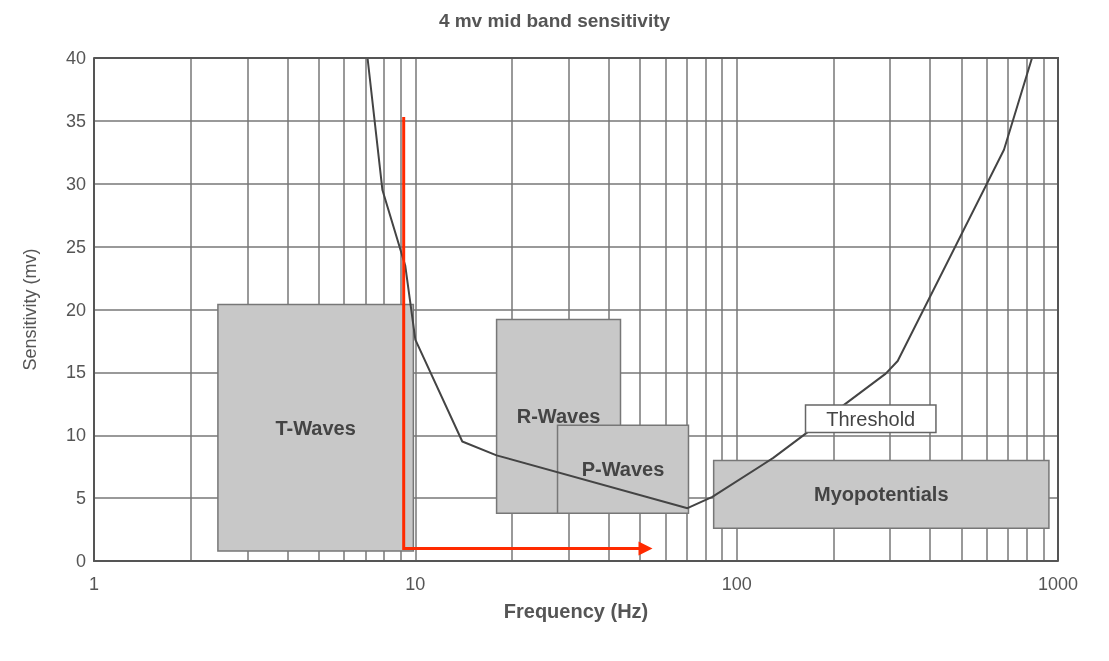  I want to click on y-tick-label: 10, so click(75, 435).